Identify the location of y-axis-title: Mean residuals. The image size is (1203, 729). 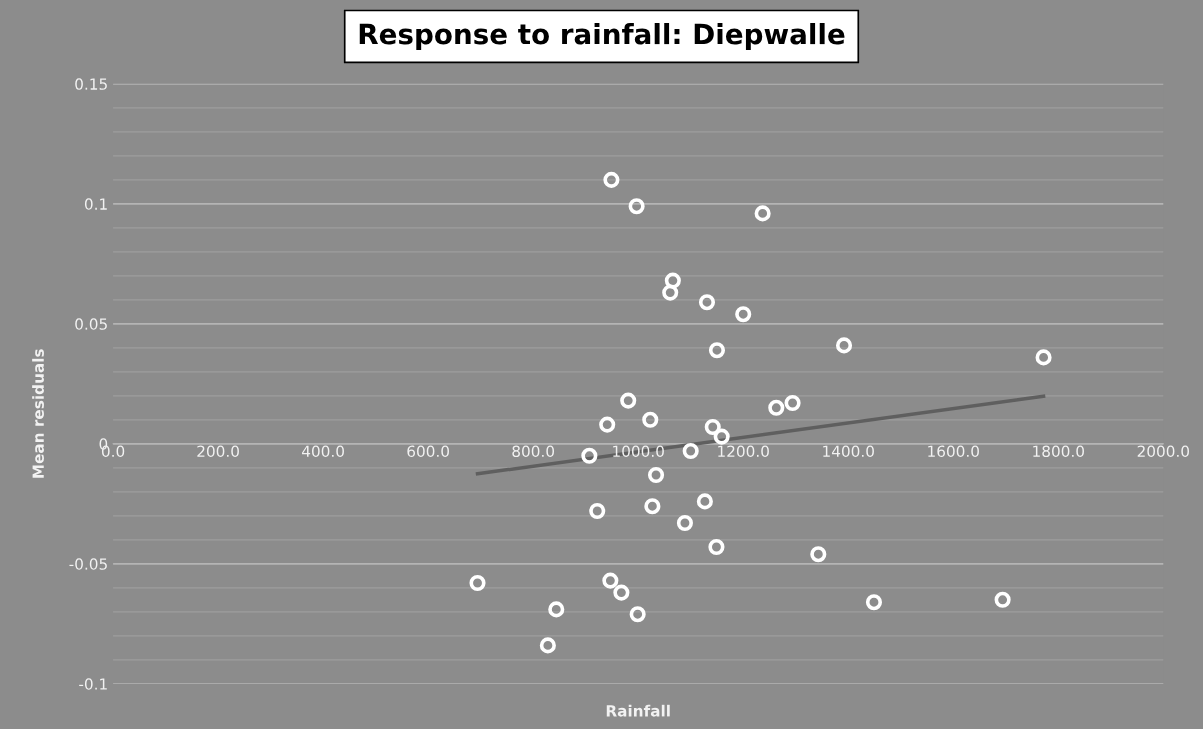
(38, 413).